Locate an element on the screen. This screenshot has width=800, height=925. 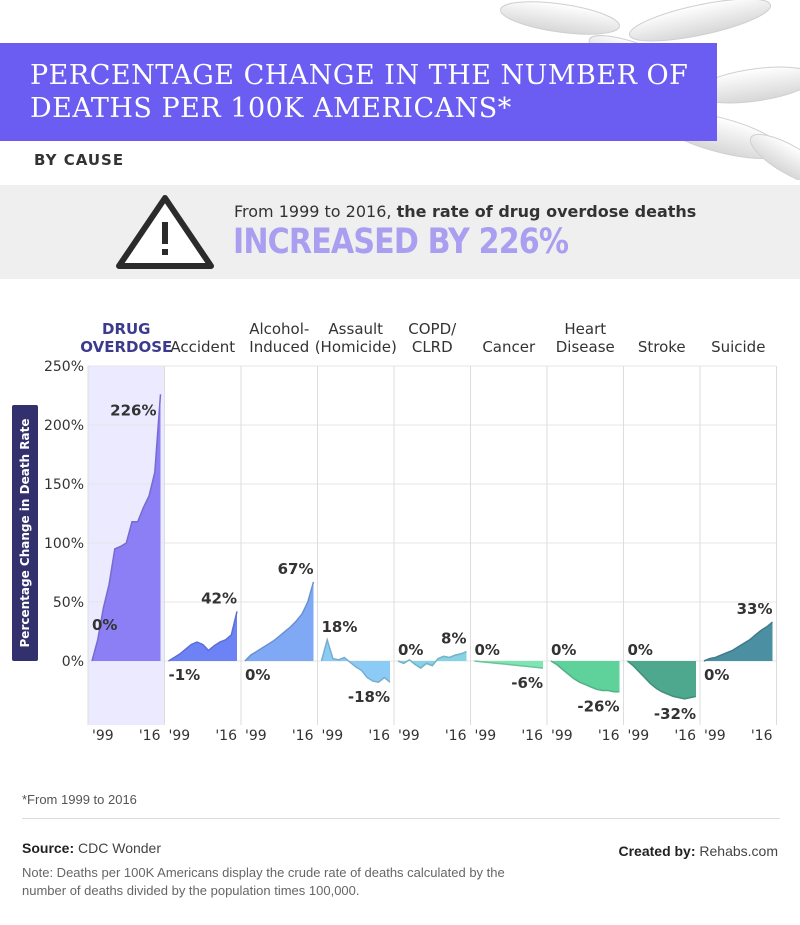
category-label: Induced is located at coordinates (279, 347).